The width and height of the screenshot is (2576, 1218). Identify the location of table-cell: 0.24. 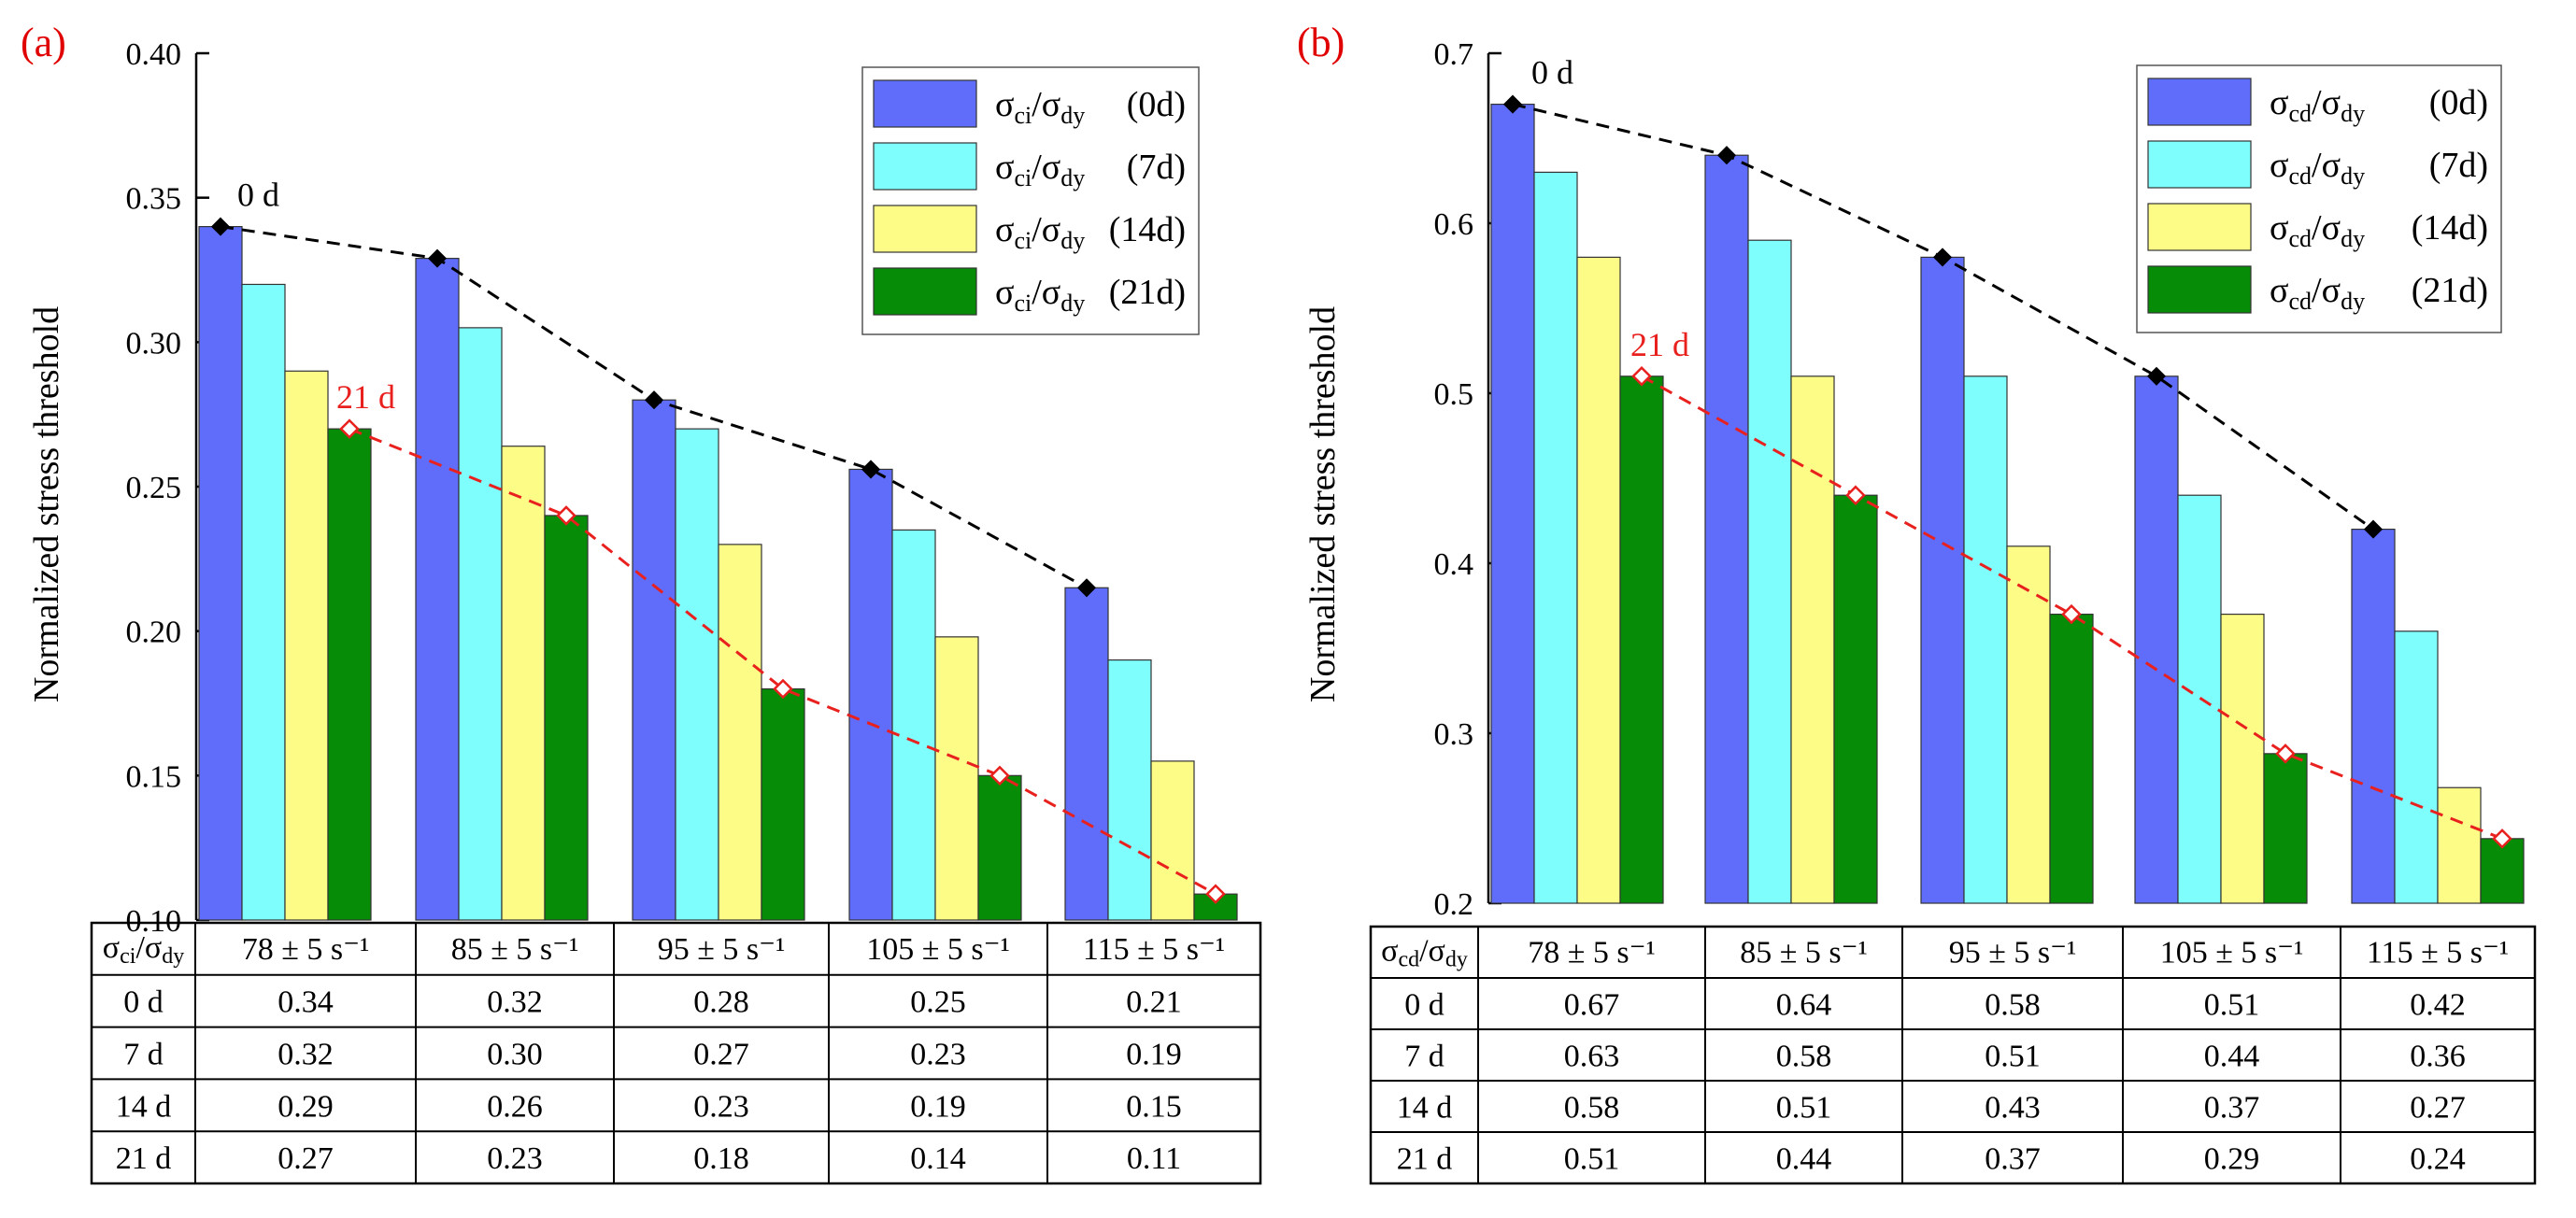
(2438, 1159).